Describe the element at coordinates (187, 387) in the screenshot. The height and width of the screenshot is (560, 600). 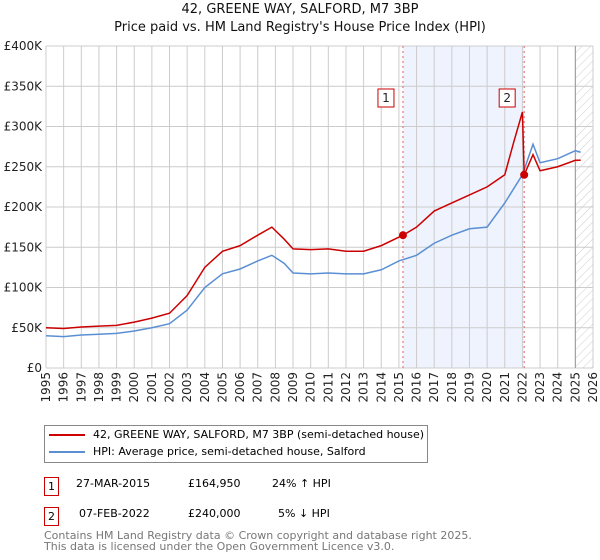
I see `x-tick-label: 2003` at that location.